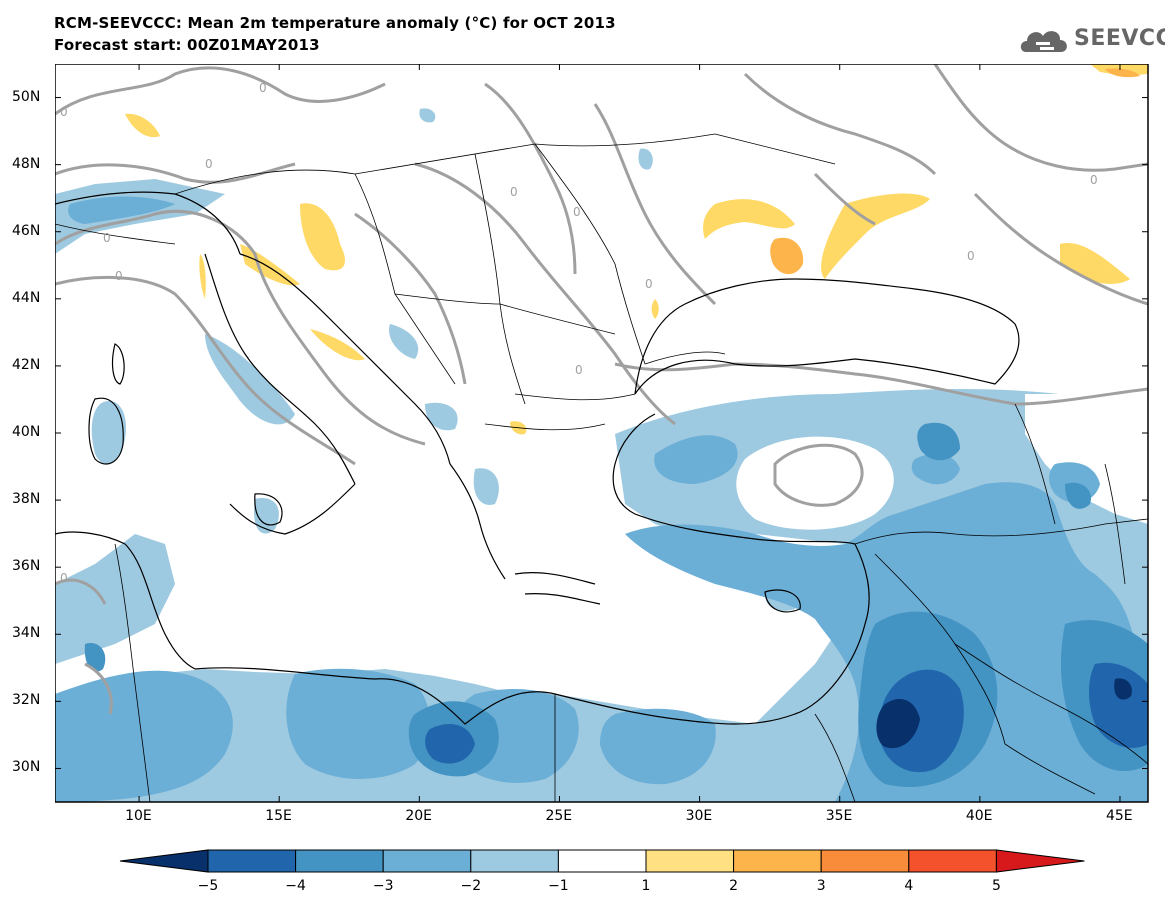  Describe the element at coordinates (26, 767) in the screenshot. I see `lat-label: 30N` at that location.